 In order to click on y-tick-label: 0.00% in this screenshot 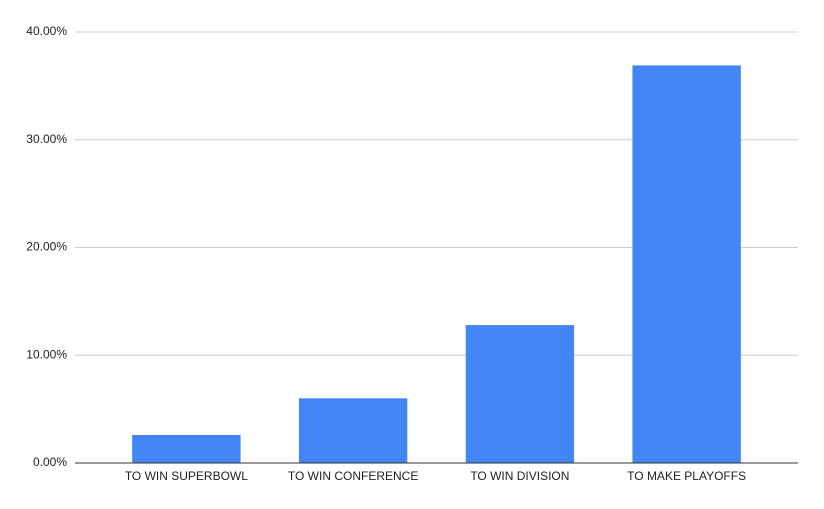, I will do `click(50, 462)`.